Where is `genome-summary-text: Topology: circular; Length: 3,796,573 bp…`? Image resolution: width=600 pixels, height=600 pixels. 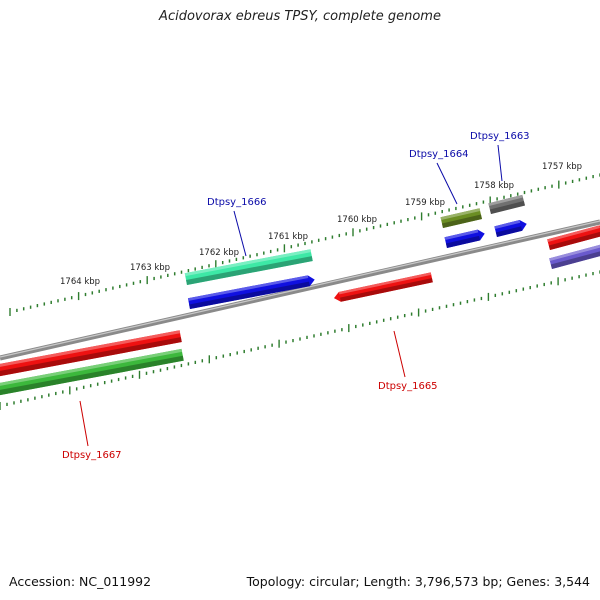 genome-summary-text: Topology: circular; Length: 3,796,573 bp… is located at coordinates (418, 581).